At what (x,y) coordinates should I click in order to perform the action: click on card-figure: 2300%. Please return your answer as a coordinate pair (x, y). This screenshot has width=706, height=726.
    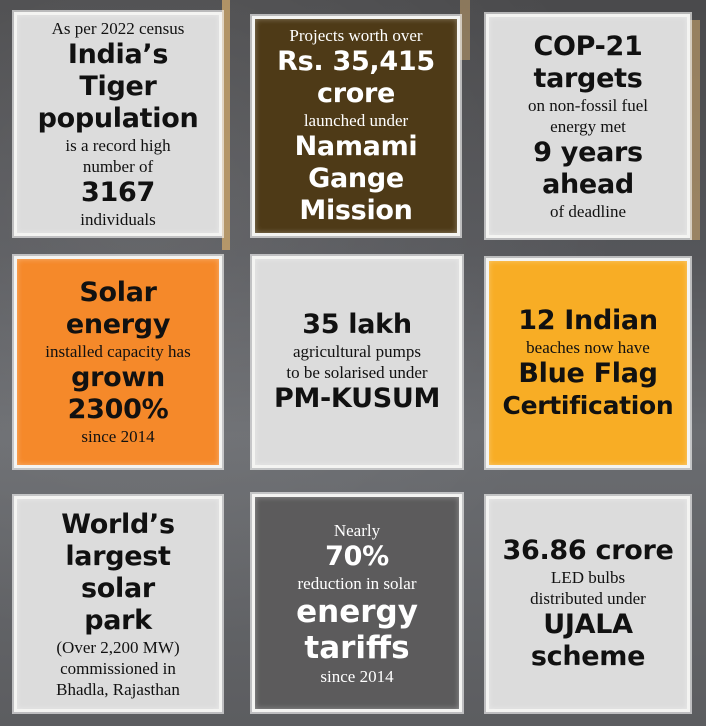
    Looking at the image, I should click on (118, 409).